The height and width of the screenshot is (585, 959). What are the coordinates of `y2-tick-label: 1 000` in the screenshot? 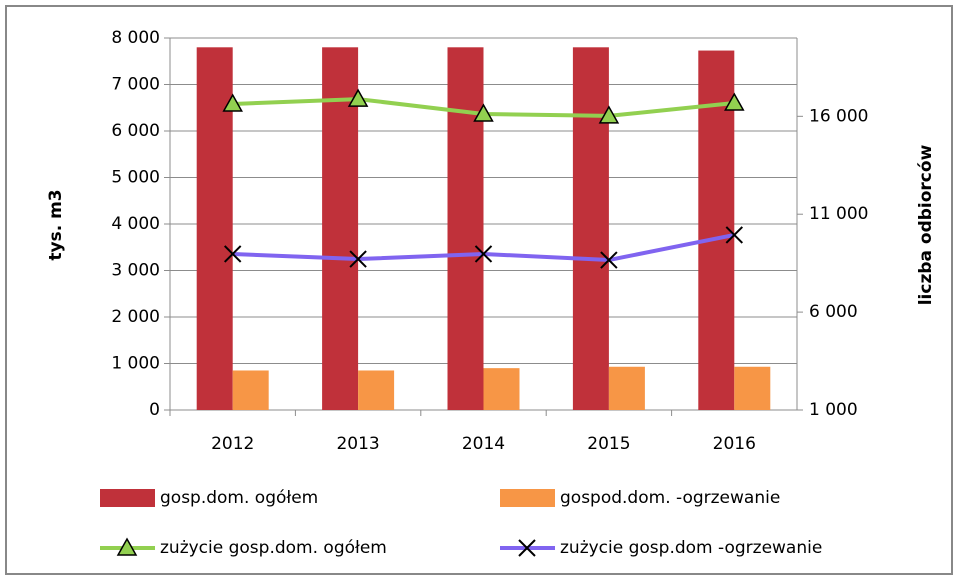 It's located at (833, 410).